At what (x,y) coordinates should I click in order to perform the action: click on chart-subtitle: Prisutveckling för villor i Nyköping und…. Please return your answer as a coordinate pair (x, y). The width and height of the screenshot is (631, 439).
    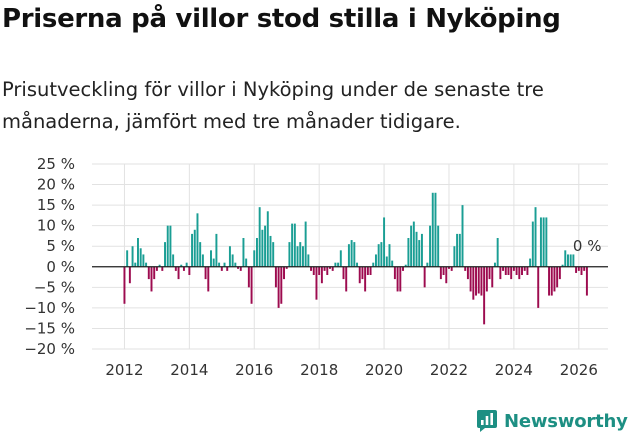
    Looking at the image, I should click on (273, 105).